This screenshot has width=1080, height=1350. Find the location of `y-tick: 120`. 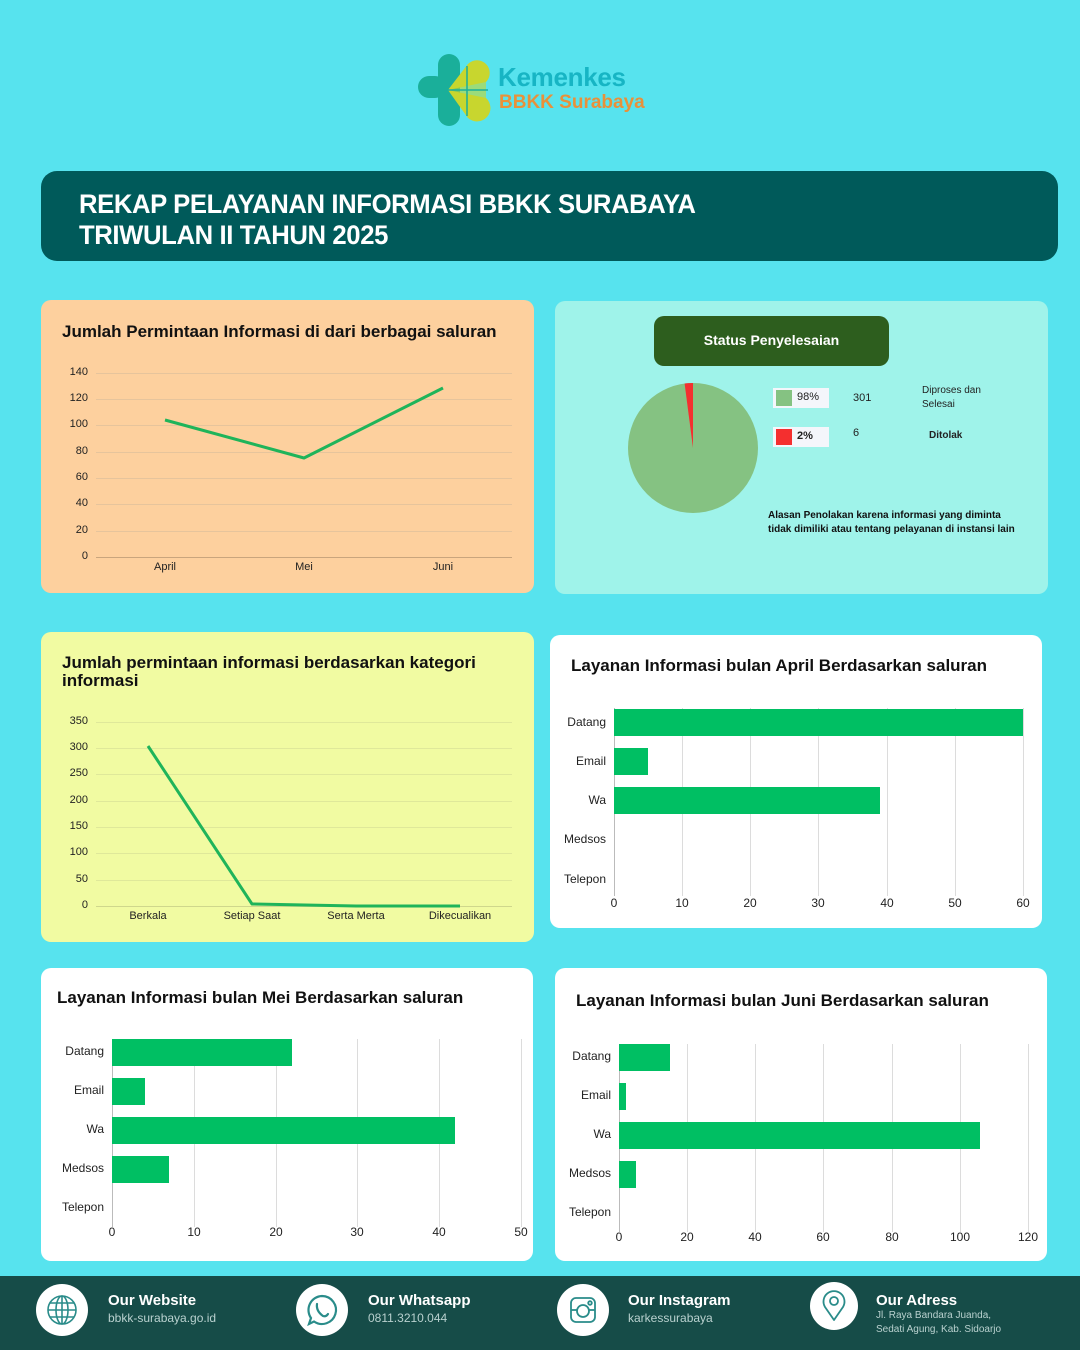

y-tick: 120 is located at coordinates (78, 398).